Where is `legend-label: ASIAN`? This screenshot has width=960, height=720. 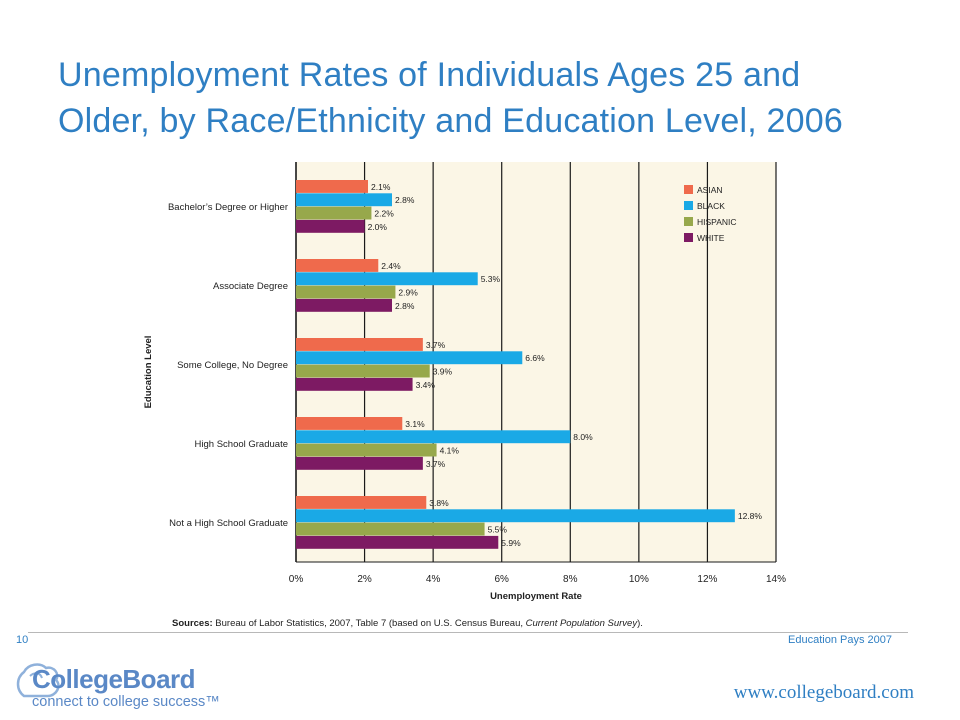 legend-label: ASIAN is located at coordinates (710, 190).